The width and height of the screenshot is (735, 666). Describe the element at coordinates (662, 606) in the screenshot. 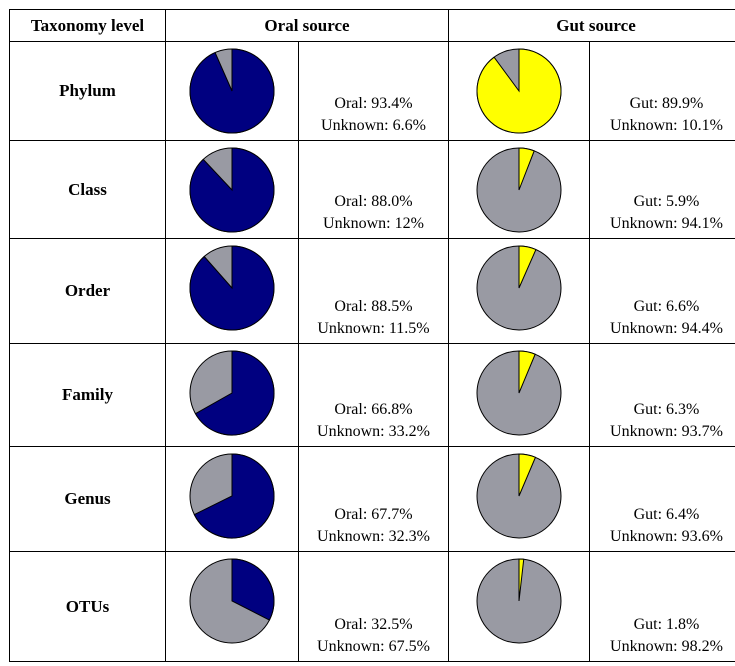

I see `gut-percent-cell: Gut: 1.8% Unknown: 98.2%` at that location.